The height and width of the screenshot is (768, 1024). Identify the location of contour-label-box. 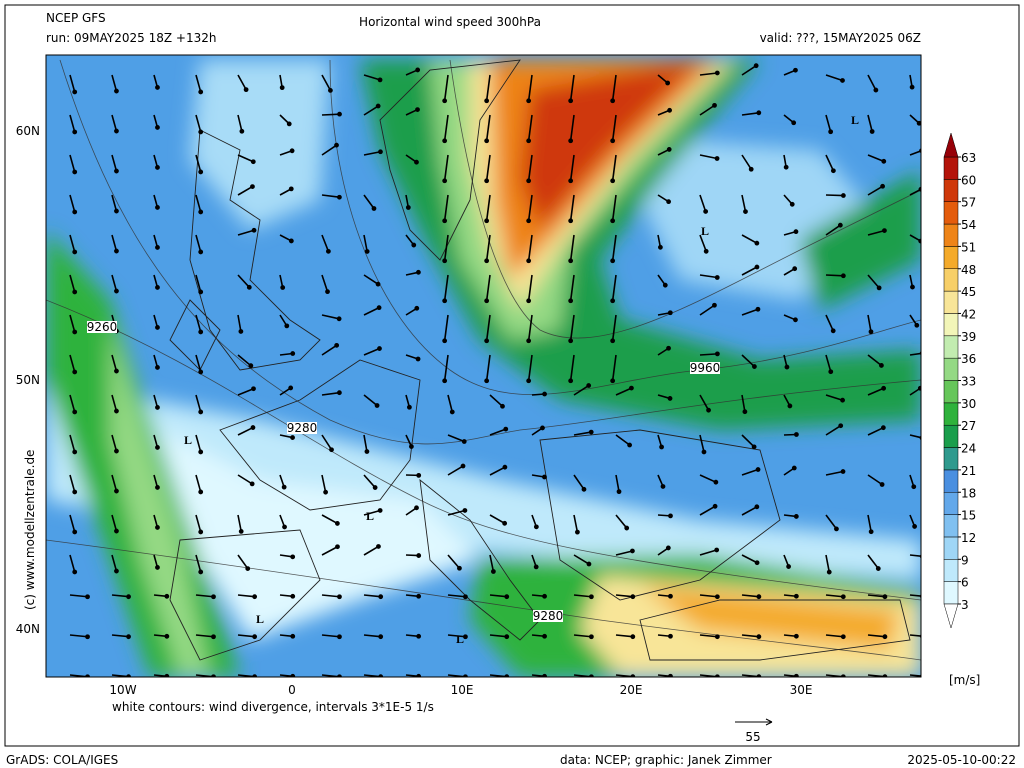
(302, 428).